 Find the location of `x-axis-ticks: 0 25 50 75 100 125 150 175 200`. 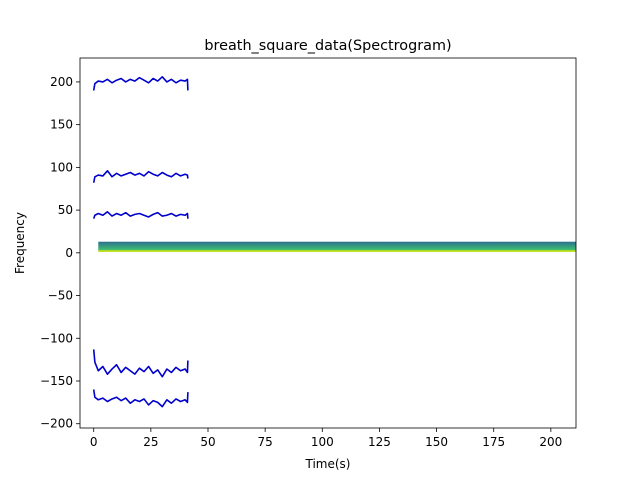

x-axis-ticks: 0 25 50 75 100 125 150 175 200 is located at coordinates (326, 438).